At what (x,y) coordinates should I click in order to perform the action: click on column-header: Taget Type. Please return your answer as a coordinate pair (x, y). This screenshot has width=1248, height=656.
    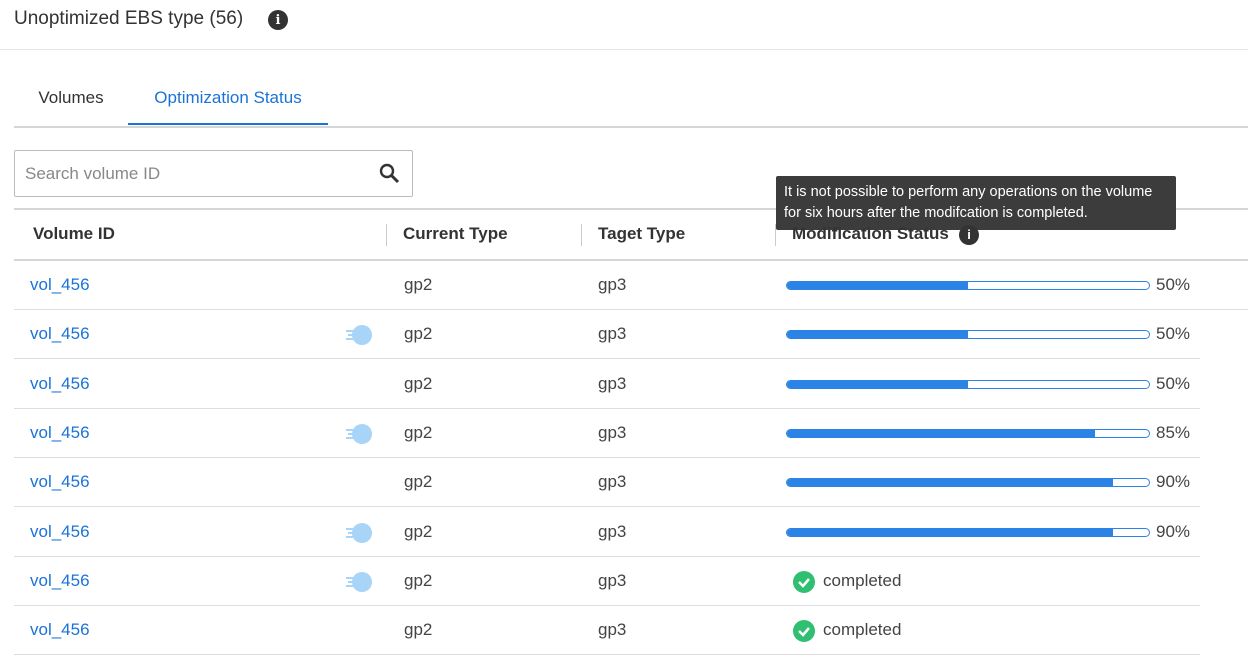
    Looking at the image, I should click on (642, 233).